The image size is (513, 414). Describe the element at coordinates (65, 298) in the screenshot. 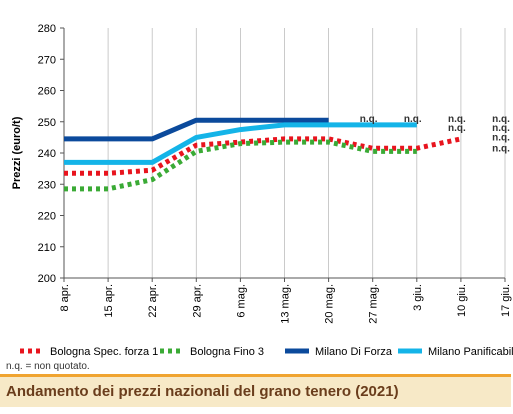

I see `x-tick-label: 8 apr.` at that location.